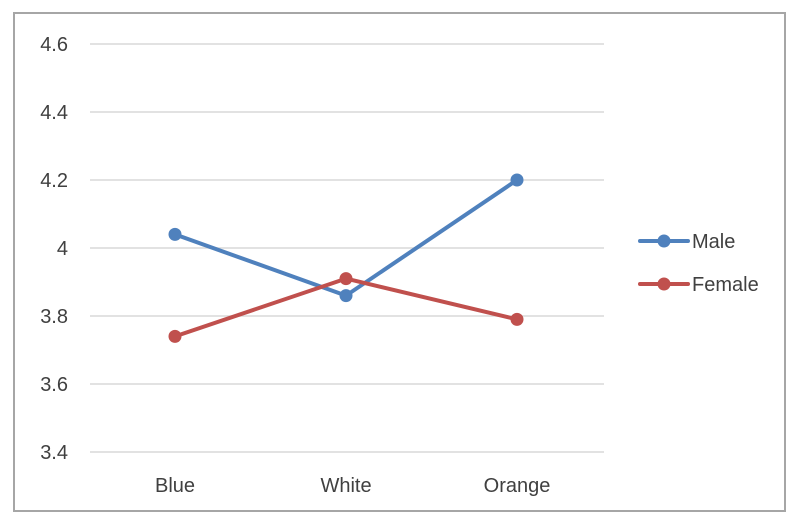 The image size is (803, 524). I want to click on series-lines, so click(346, 258).